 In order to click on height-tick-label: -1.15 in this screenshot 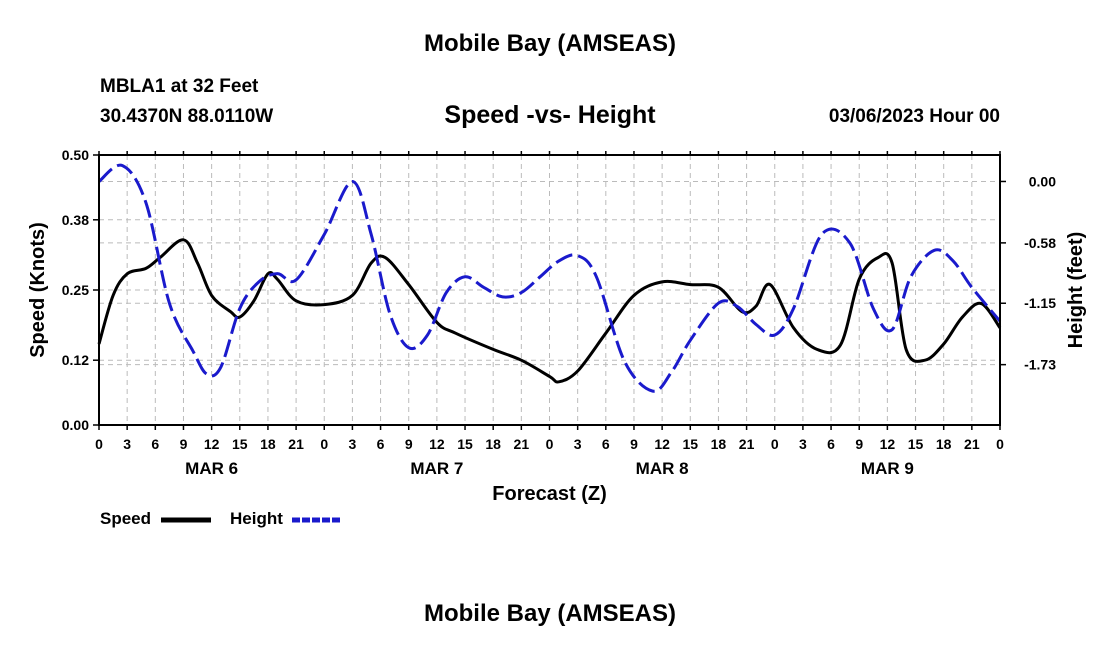, I will do `click(1040, 303)`.